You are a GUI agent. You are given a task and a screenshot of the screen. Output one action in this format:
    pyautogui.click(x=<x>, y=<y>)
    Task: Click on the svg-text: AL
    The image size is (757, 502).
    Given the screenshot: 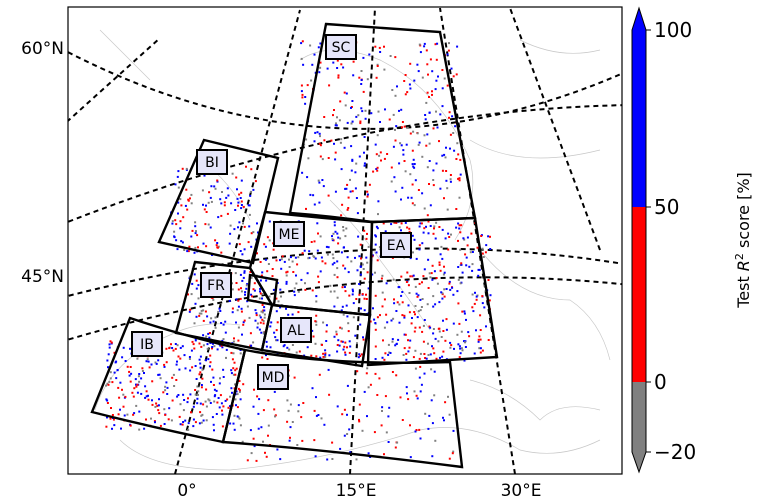 What is the action you would take?
    pyautogui.click(x=296, y=331)
    